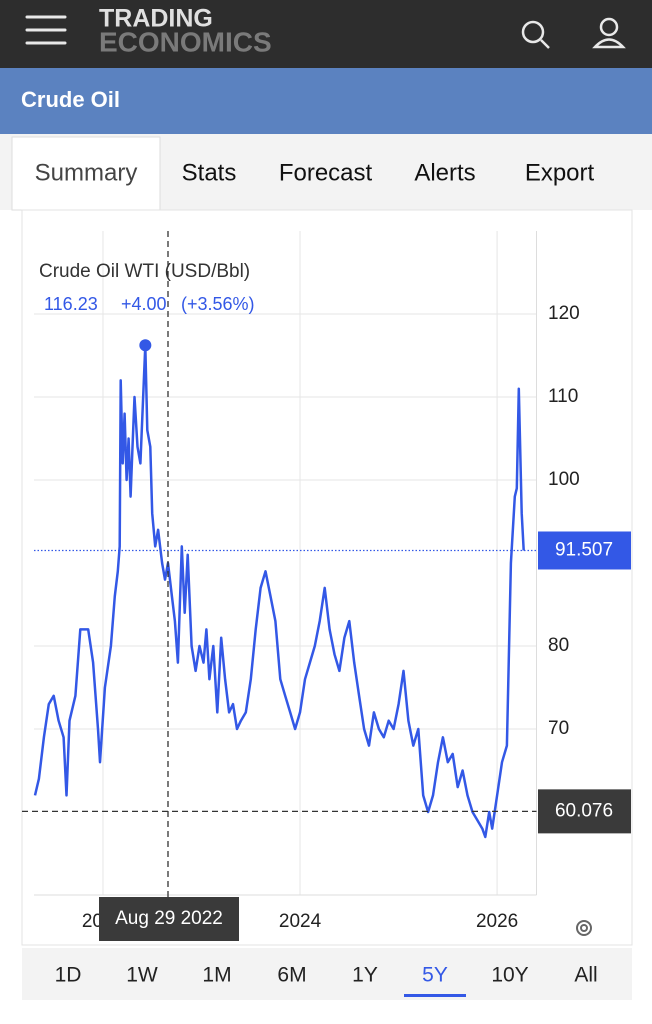  I want to click on x-tick-label: 2026, so click(497, 921).